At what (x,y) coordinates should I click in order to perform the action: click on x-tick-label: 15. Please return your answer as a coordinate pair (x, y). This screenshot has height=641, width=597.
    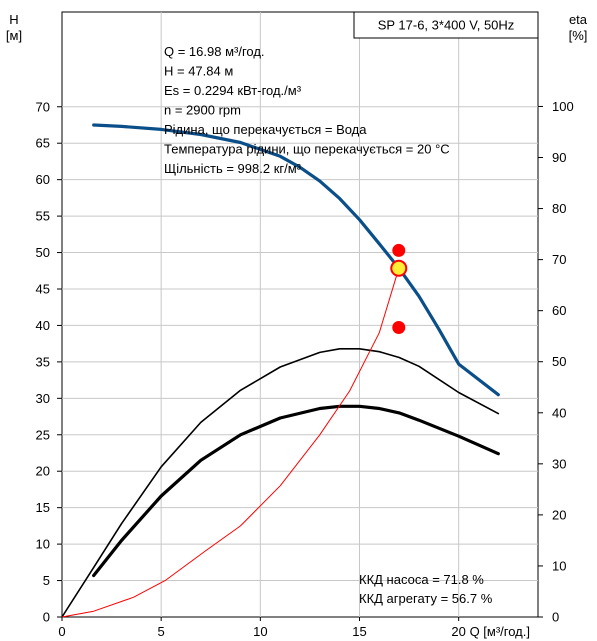
    Looking at the image, I should click on (359, 631).